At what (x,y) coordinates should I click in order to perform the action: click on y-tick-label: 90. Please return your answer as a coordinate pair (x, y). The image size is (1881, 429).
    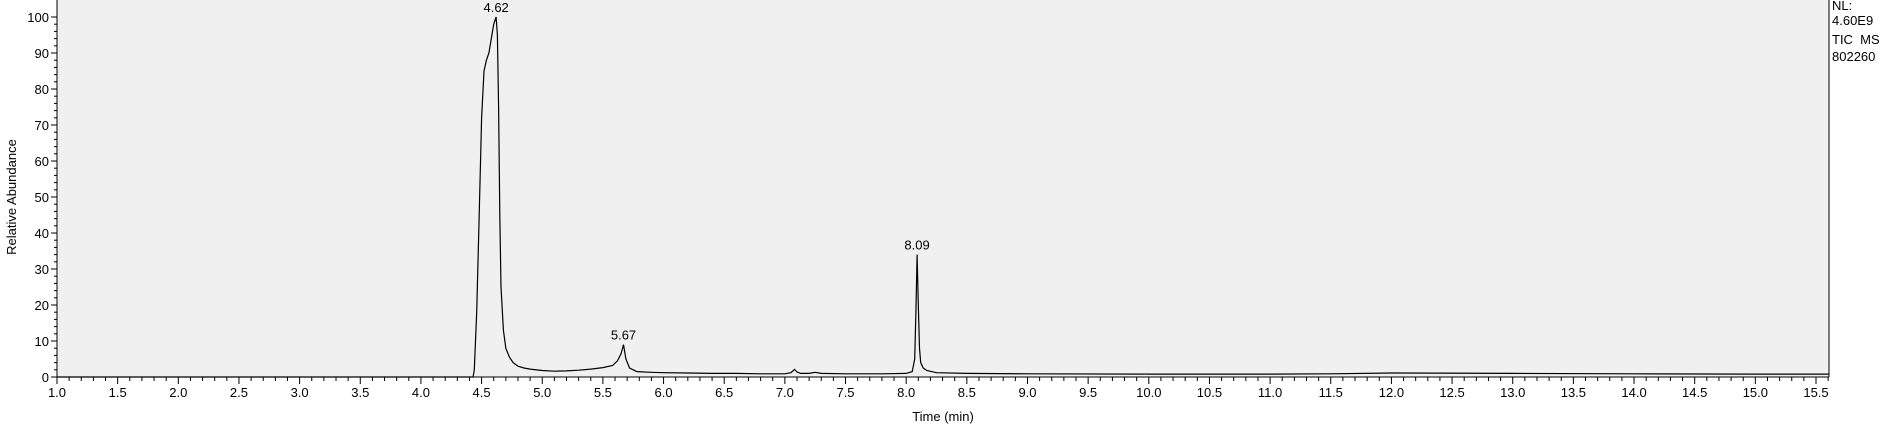
    Looking at the image, I should click on (42, 53).